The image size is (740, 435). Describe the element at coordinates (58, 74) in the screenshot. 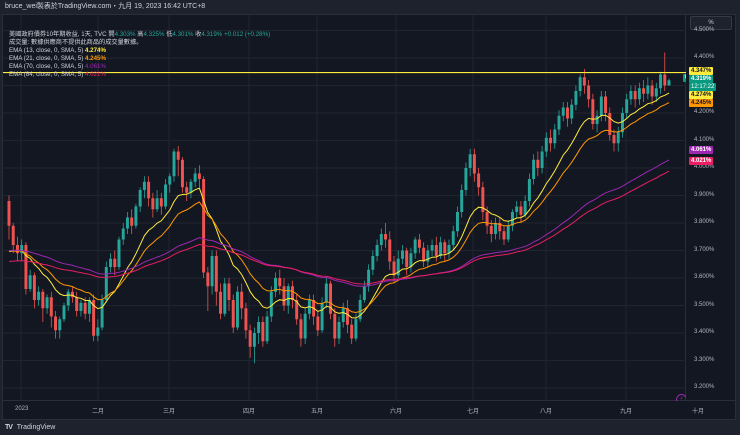

I see `indicator-ema84: EMA (84, close, 0, SMA, 5) 4.021%` at that location.